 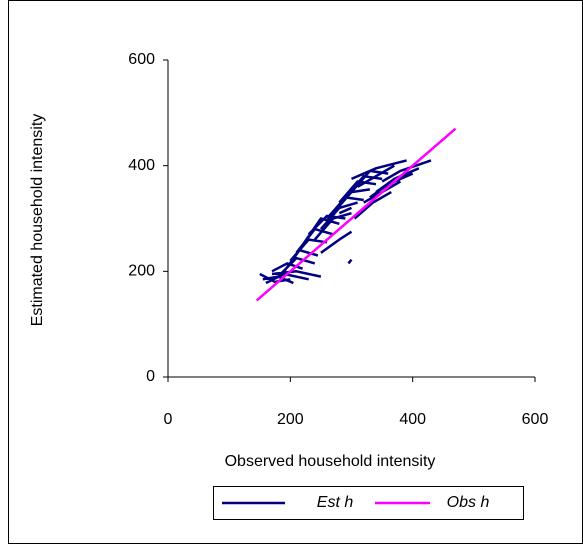 I want to click on x-tick-label: 0, so click(x=168, y=419).